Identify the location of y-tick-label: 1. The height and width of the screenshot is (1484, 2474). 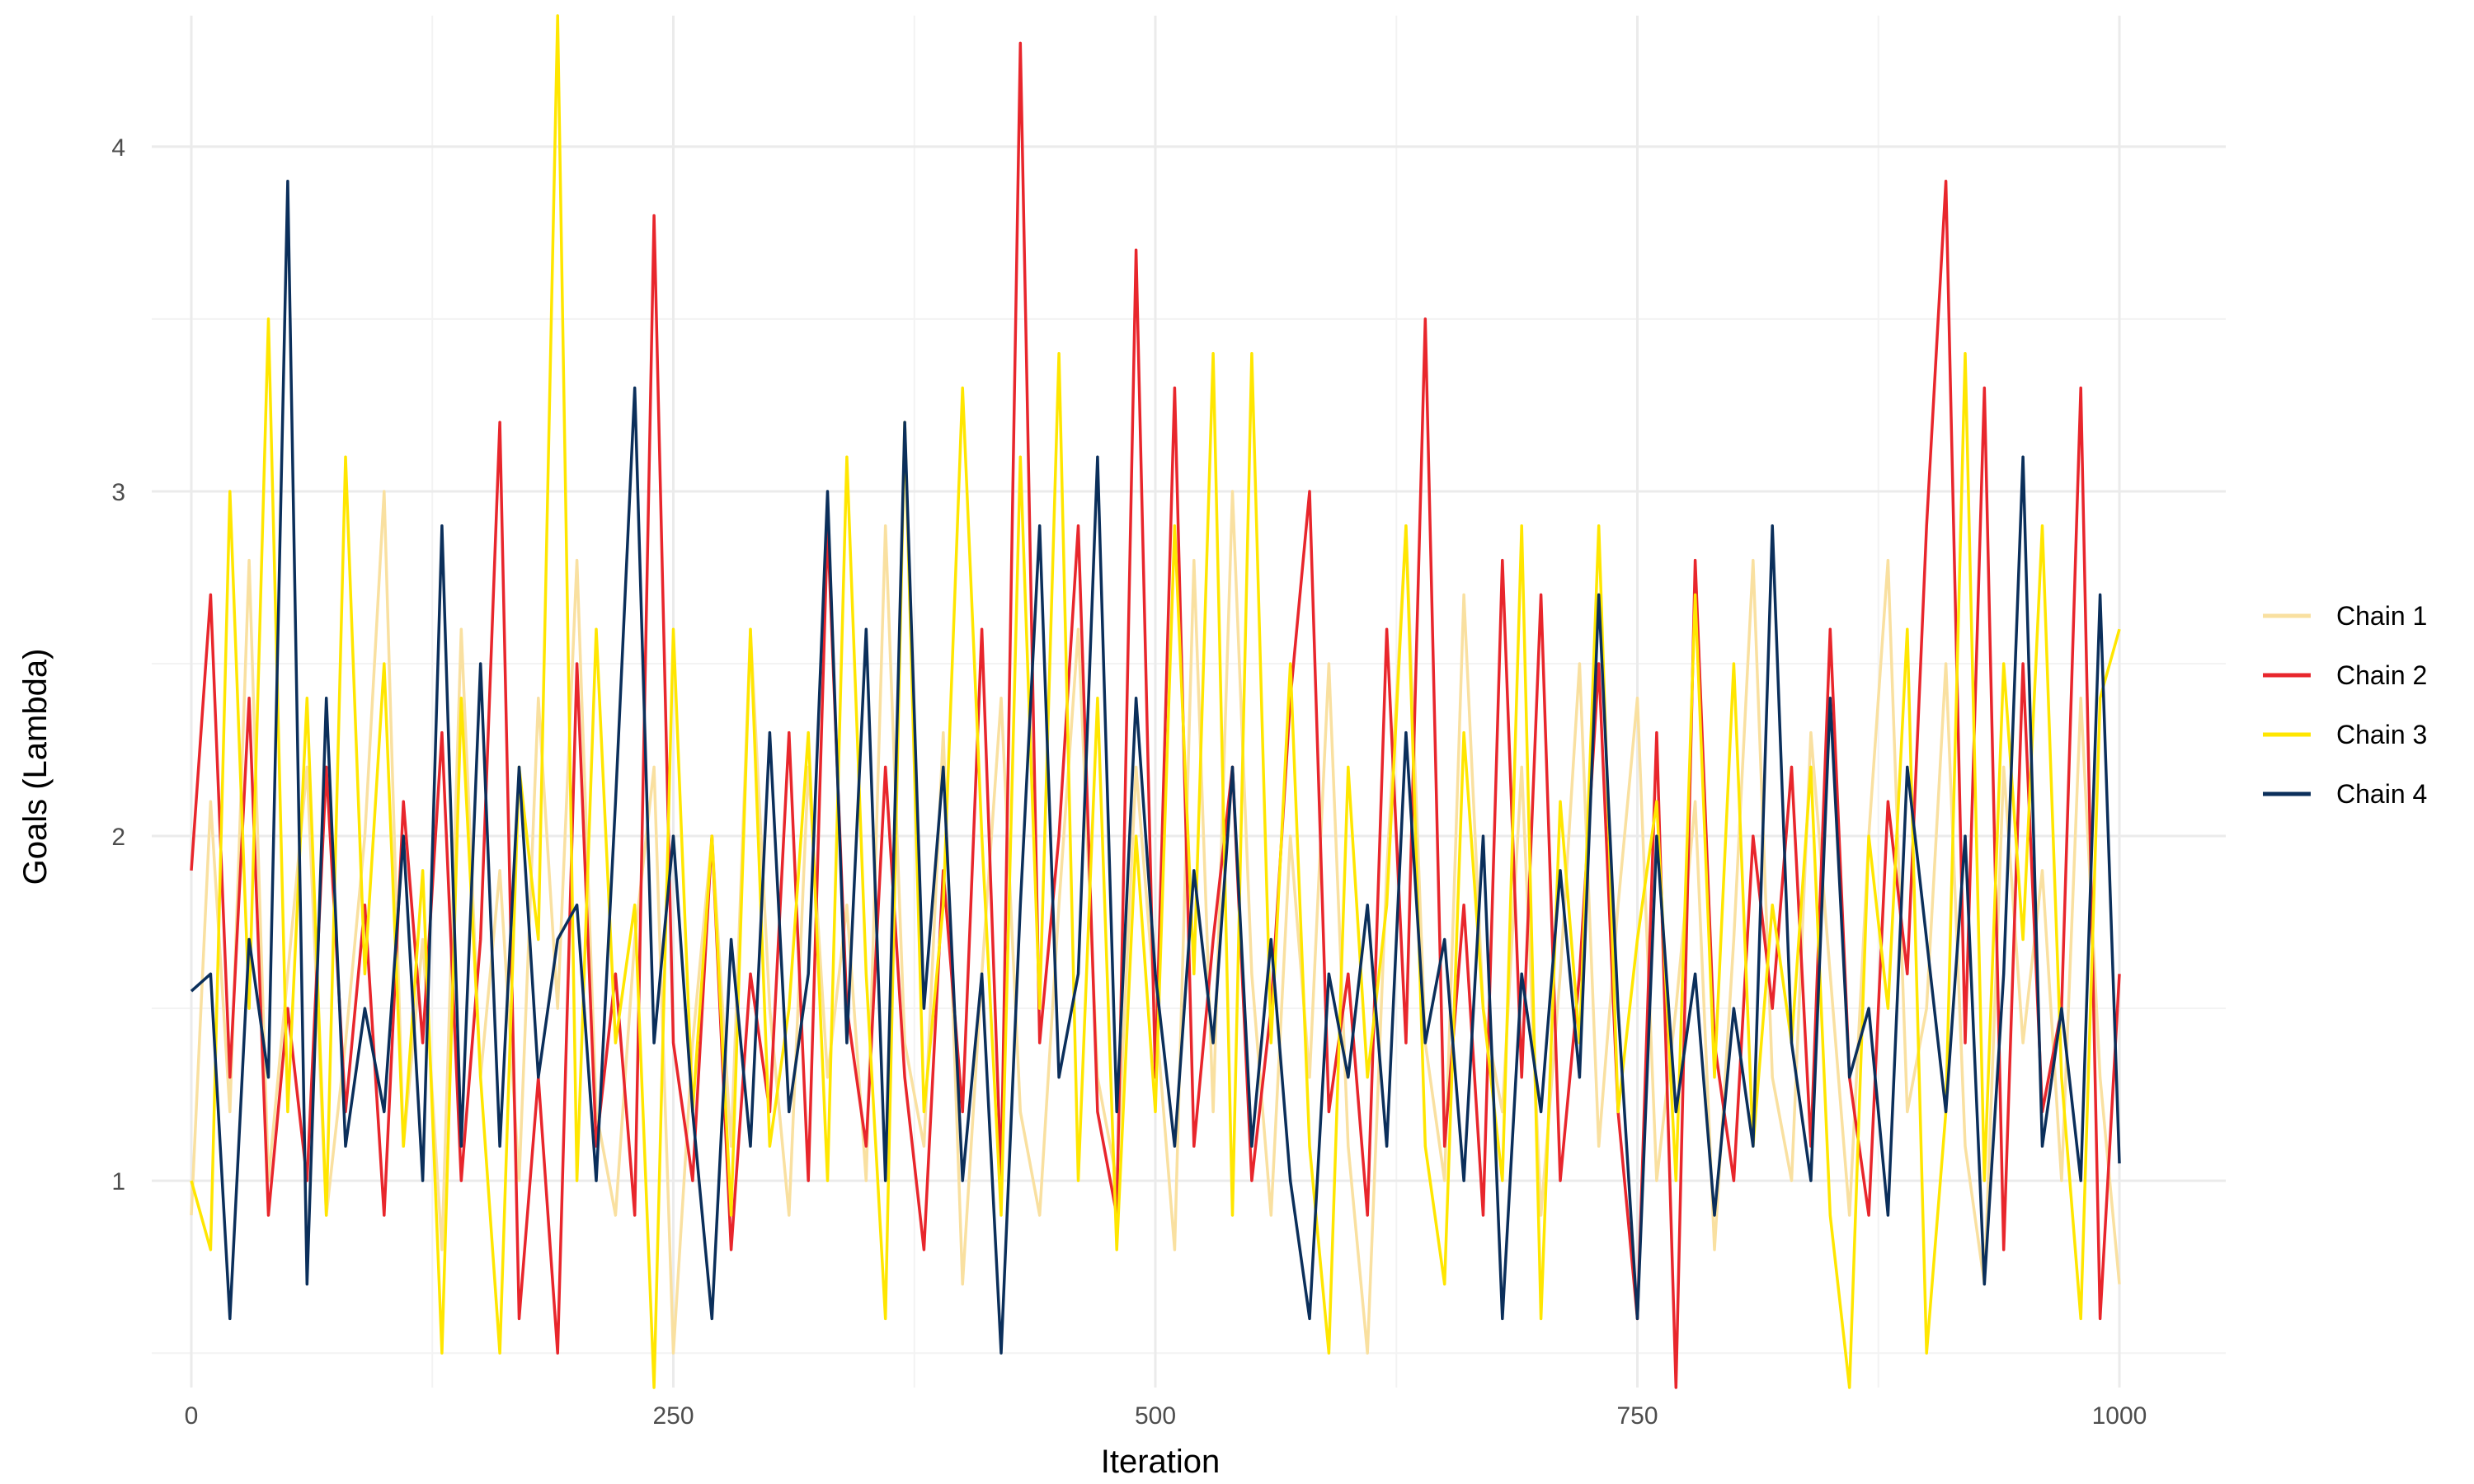
(118, 1181).